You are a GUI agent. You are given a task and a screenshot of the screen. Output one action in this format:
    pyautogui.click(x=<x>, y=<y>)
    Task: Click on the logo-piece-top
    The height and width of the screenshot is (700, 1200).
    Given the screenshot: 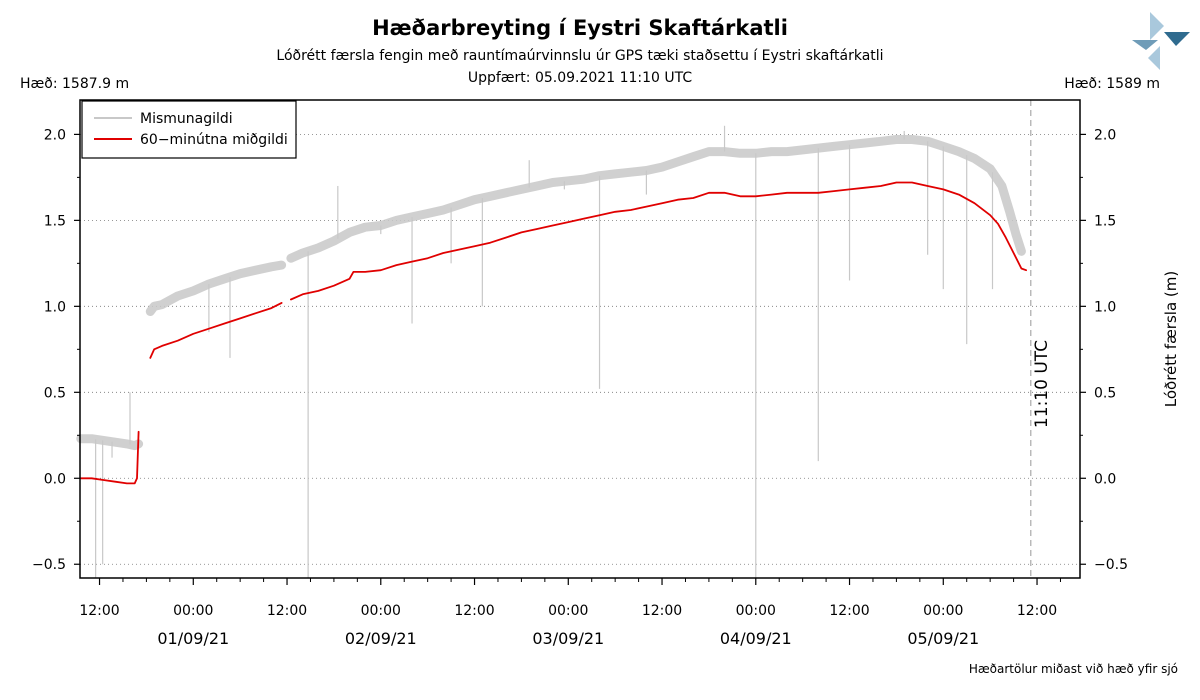 What is the action you would take?
    pyautogui.click(x=1157, y=26)
    